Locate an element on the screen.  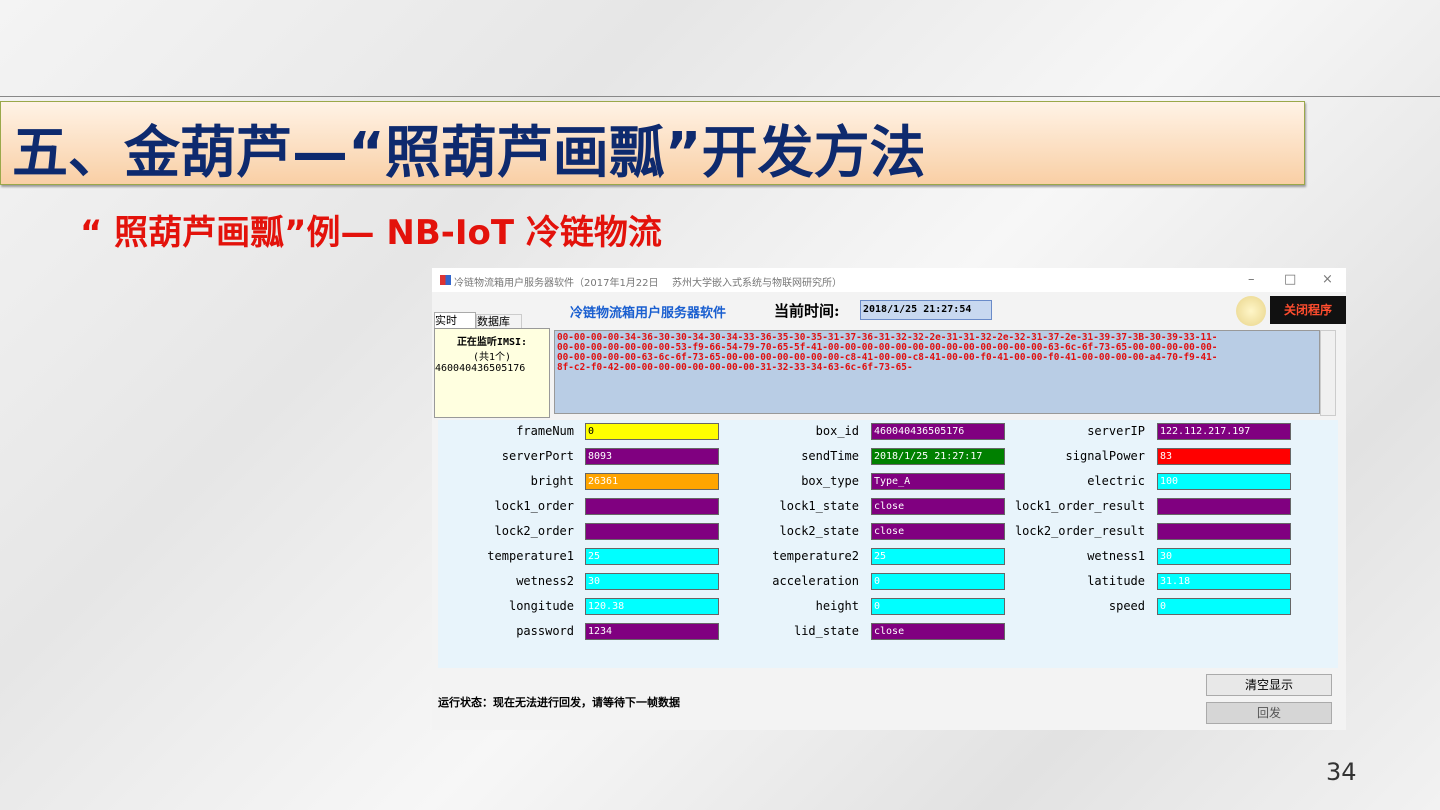
field-value: 8093 is located at coordinates (652, 456).